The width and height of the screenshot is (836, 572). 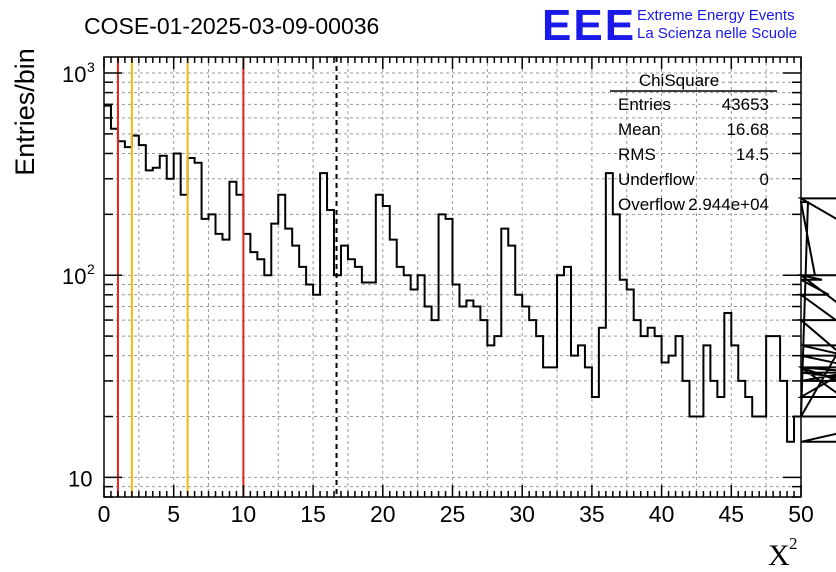 What do you see at coordinates (231, 26) in the screenshot?
I see `chart-title: COSE-01-2025-03-09-00036` at bounding box center [231, 26].